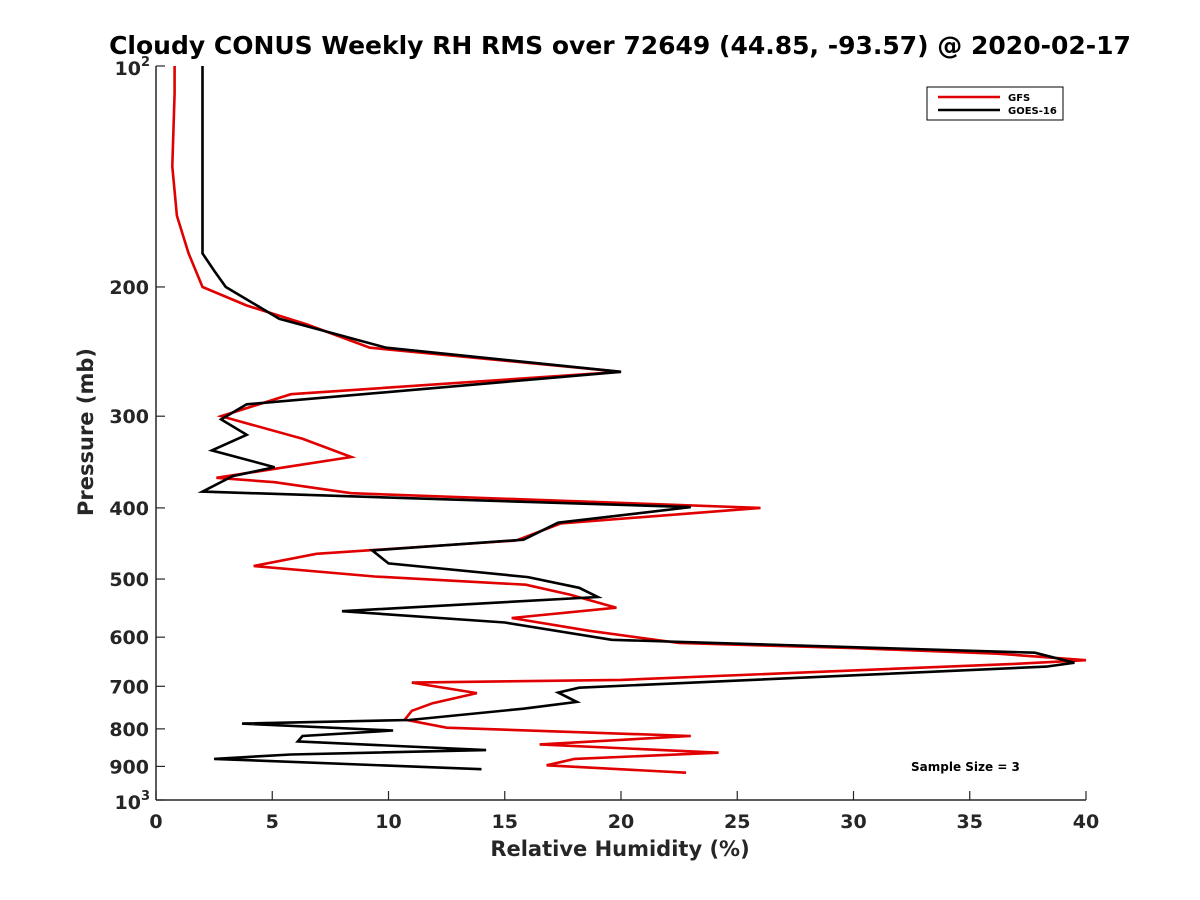 This screenshot has height=900, width=1200. I want to click on x-tick-label: 35, so click(970, 822).